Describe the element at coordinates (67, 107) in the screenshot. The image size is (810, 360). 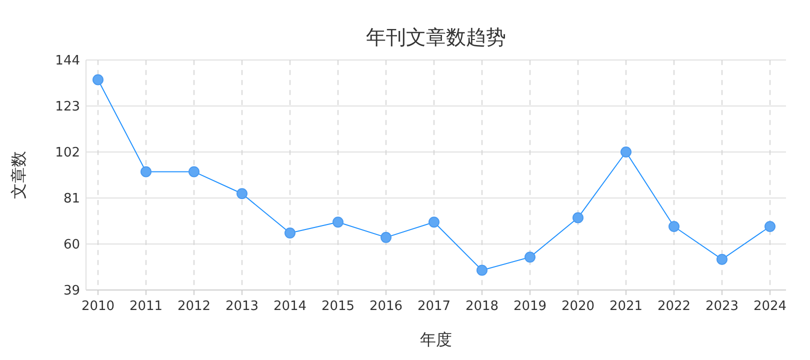
I see `y-tick-label: 123` at that location.